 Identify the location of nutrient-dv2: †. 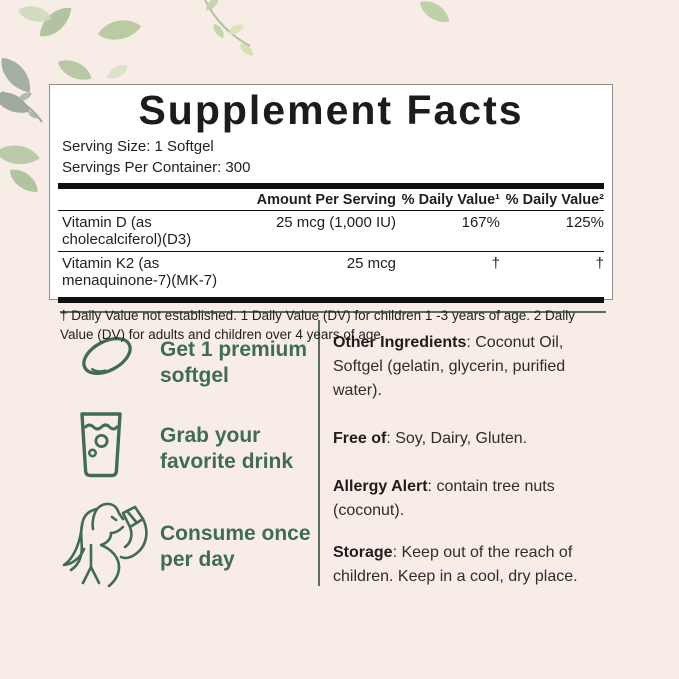
(599, 264).